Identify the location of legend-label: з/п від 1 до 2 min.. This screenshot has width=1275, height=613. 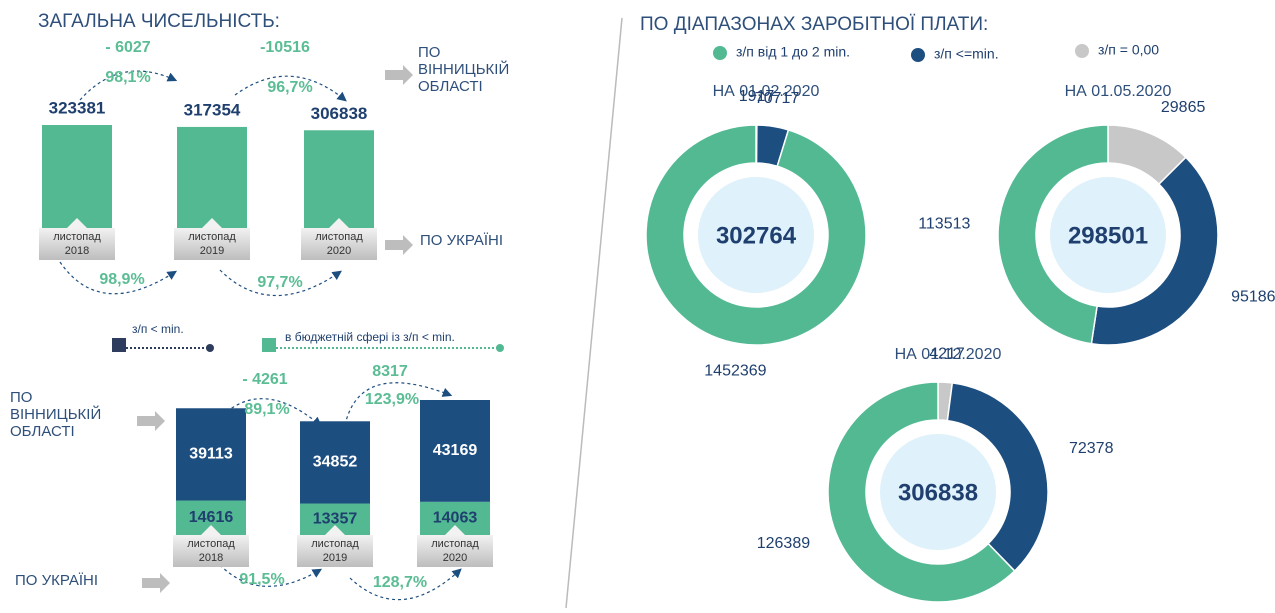
(793, 52).